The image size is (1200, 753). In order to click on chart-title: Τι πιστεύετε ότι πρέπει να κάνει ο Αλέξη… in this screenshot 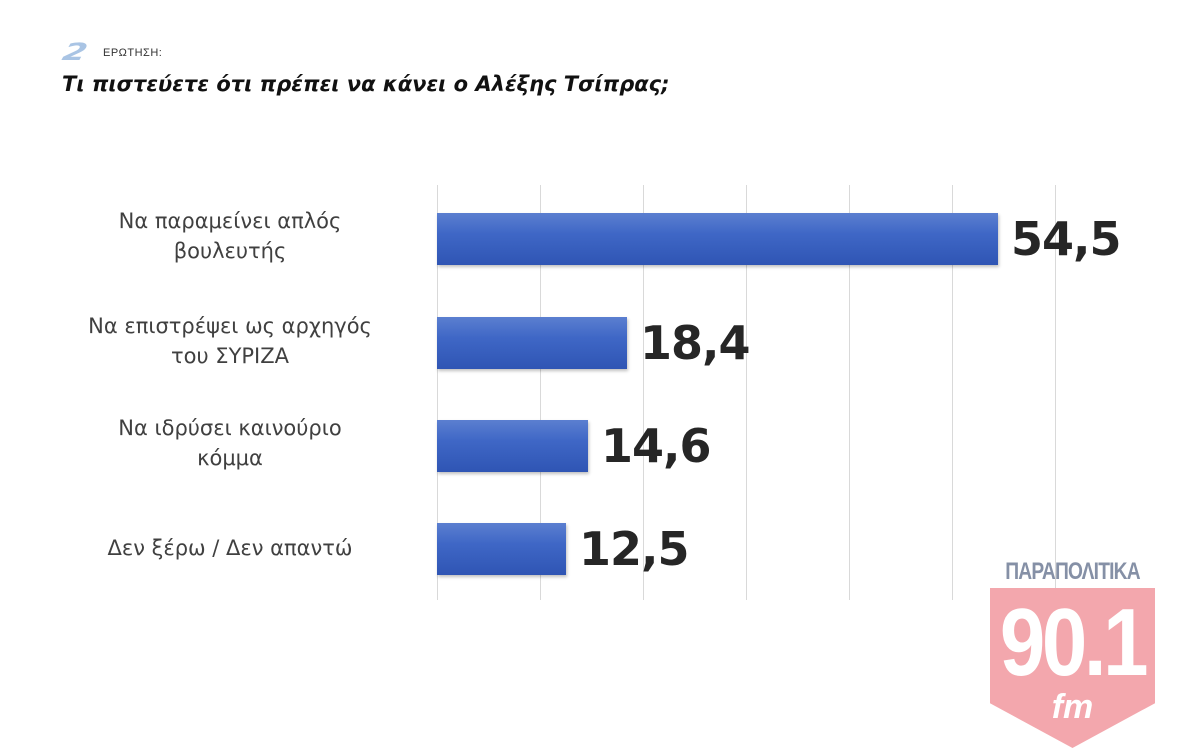, I will do `click(366, 84)`.